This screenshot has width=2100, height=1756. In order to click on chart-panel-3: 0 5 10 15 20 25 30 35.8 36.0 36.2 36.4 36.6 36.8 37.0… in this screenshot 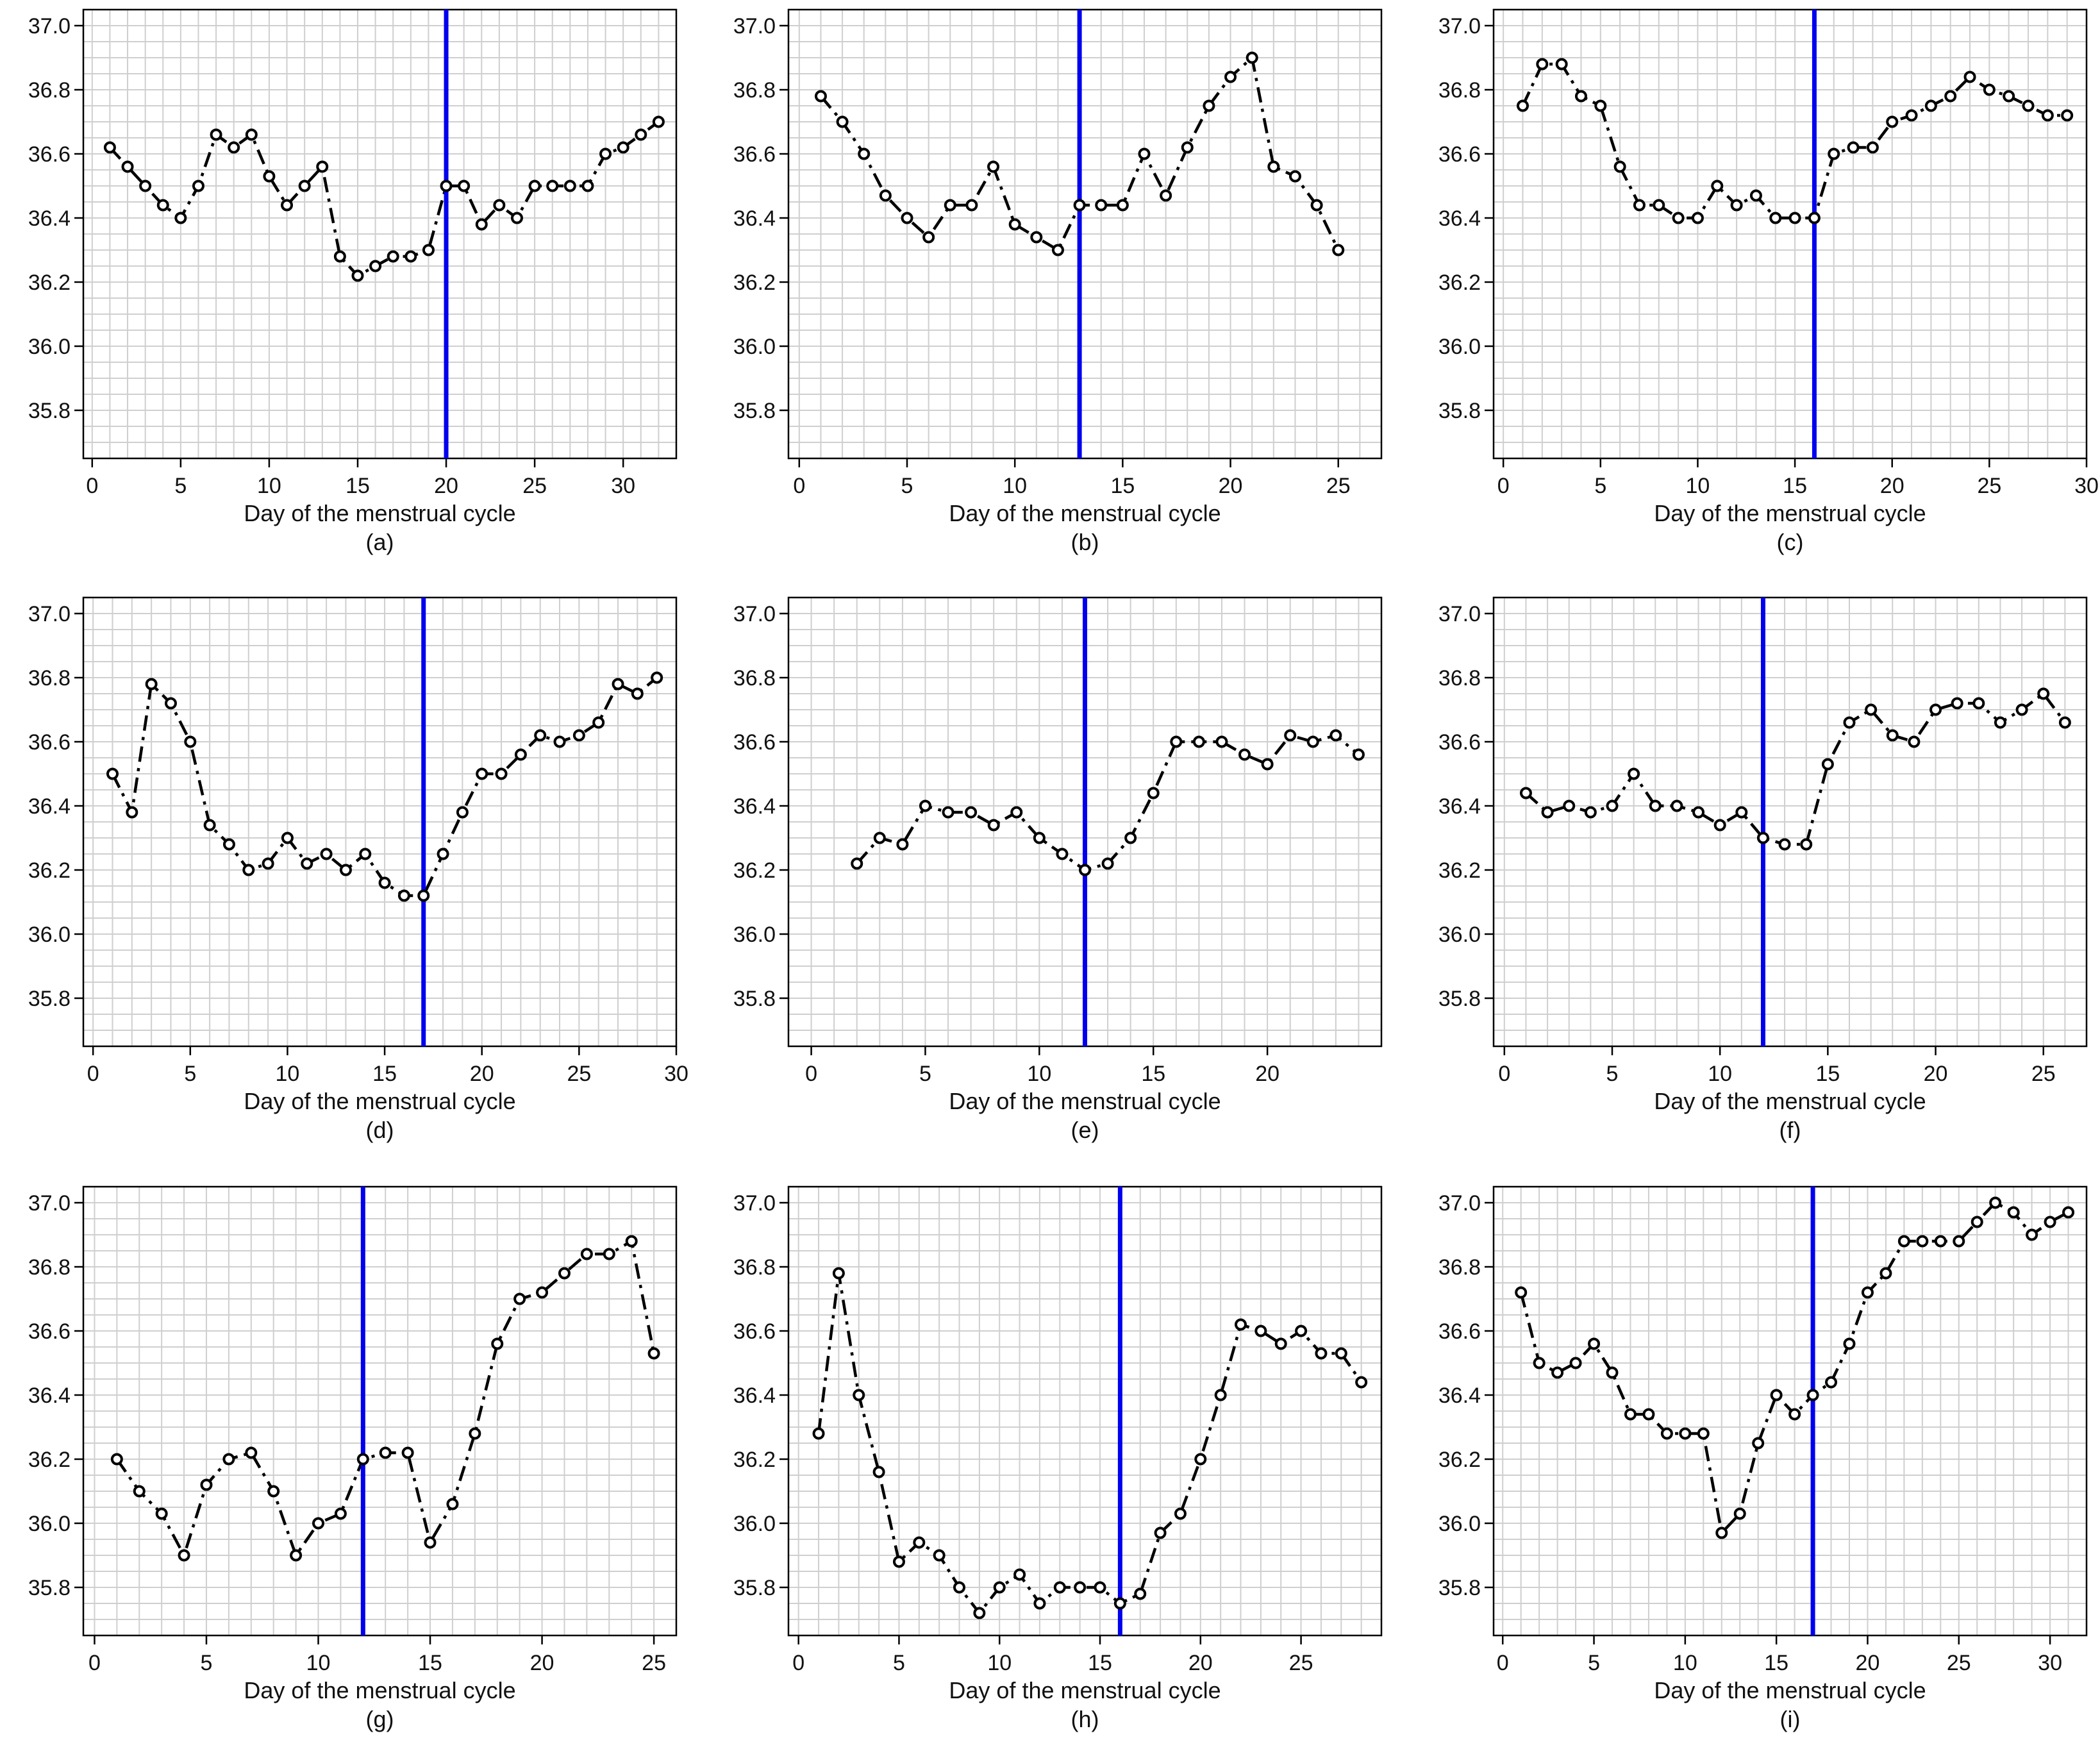, I will do `click(1769, 281)`.